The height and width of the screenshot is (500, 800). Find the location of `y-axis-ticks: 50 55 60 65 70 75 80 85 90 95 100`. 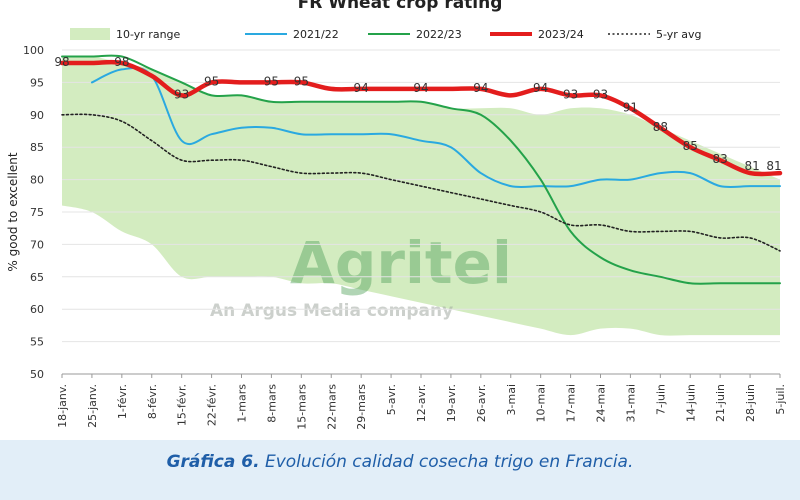

y-axis-ticks: 50 55 60 65 70 75 80 85 90 95 100 is located at coordinates (33, 212).